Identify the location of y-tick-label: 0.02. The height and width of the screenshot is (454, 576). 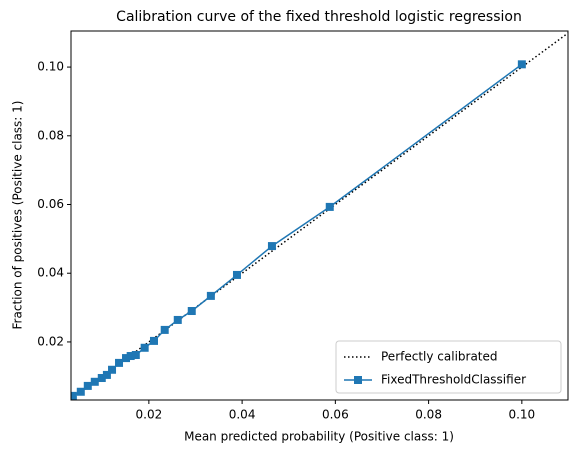
(50, 341).